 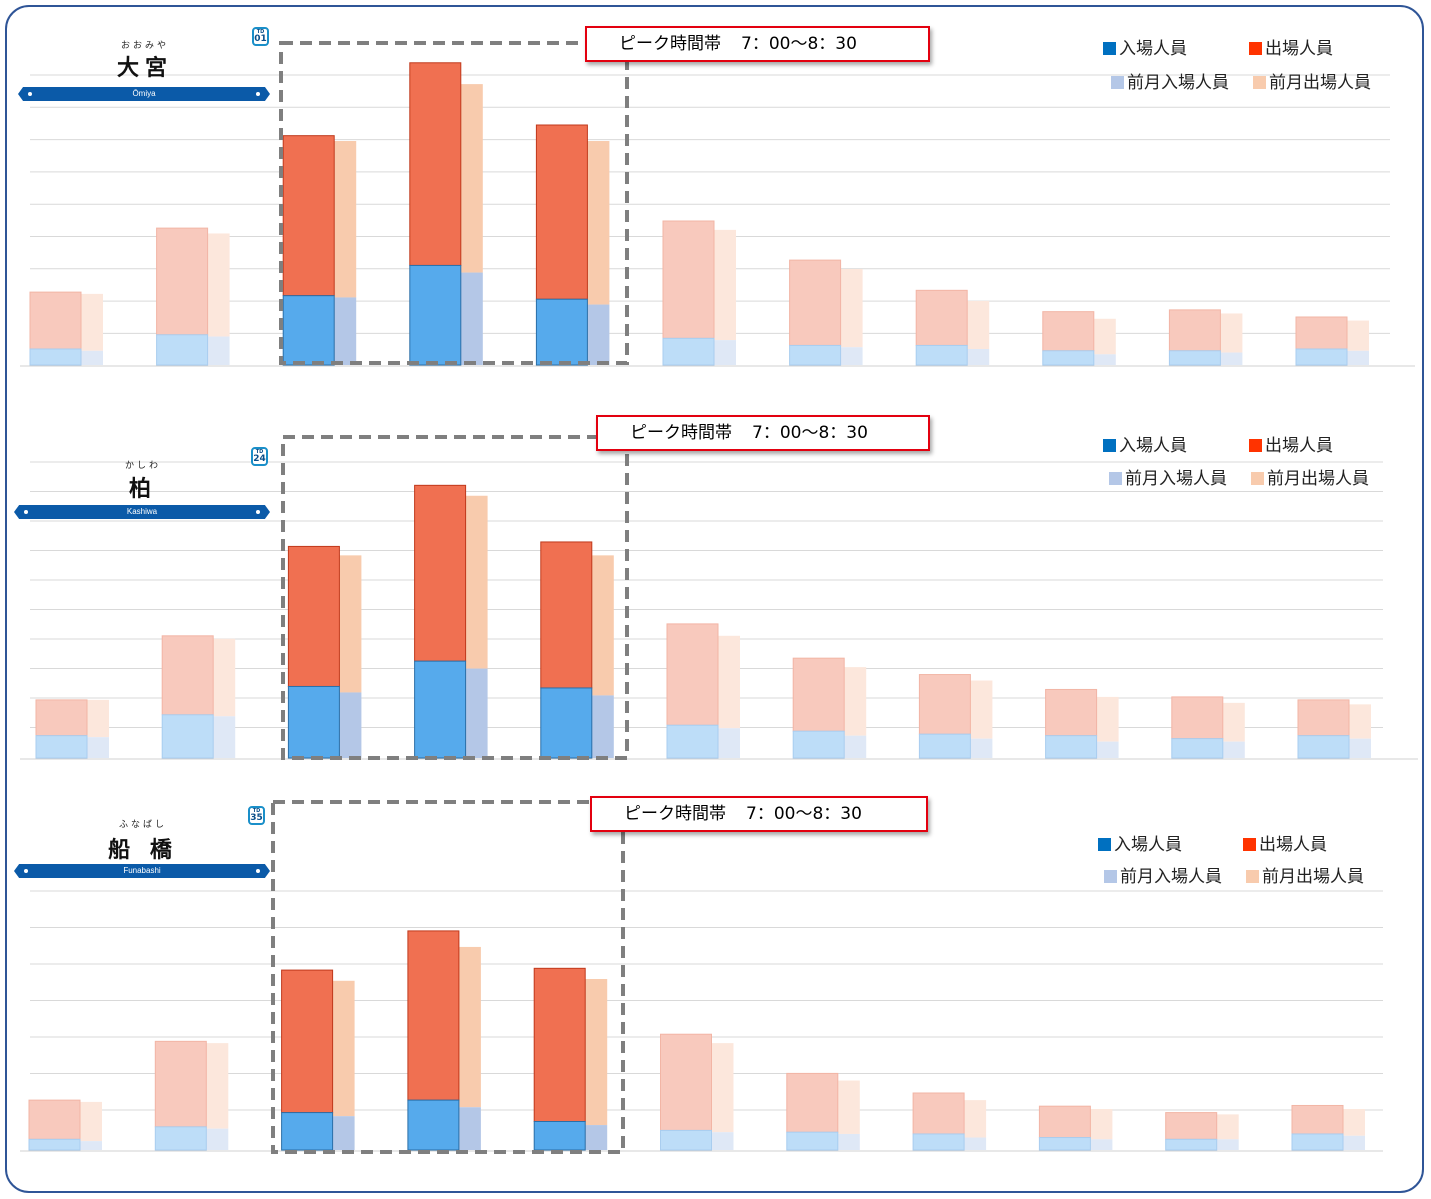 I want to click on station-sign: Ōmiya, so click(x=144, y=94).